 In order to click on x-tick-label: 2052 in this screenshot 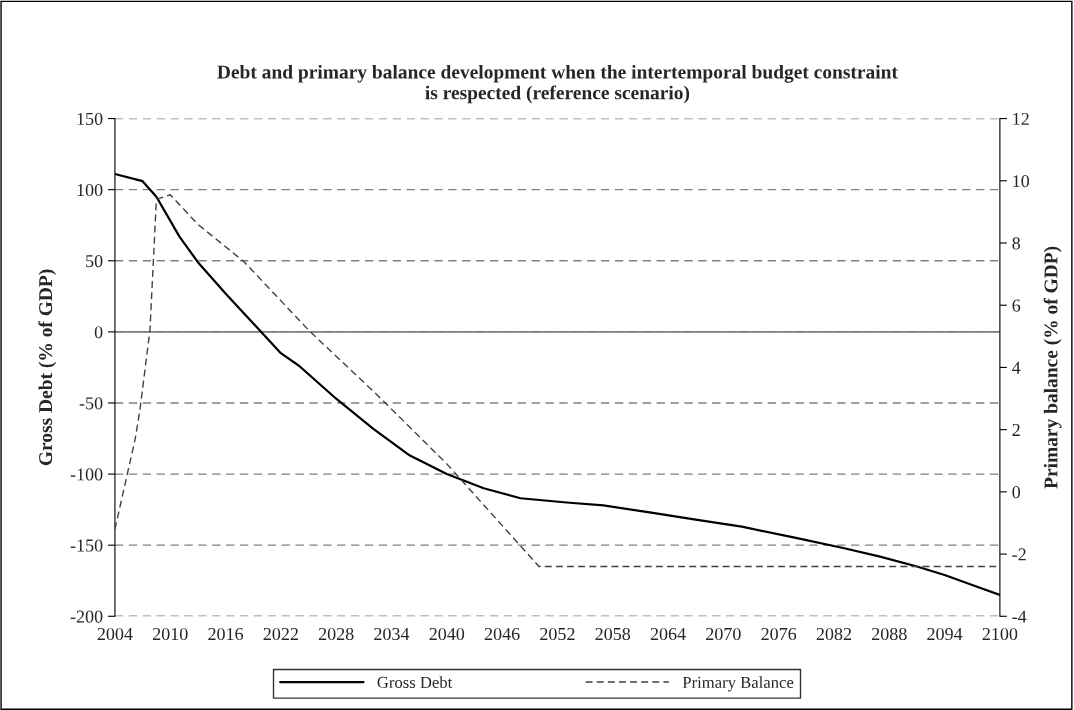, I will do `click(557, 634)`.